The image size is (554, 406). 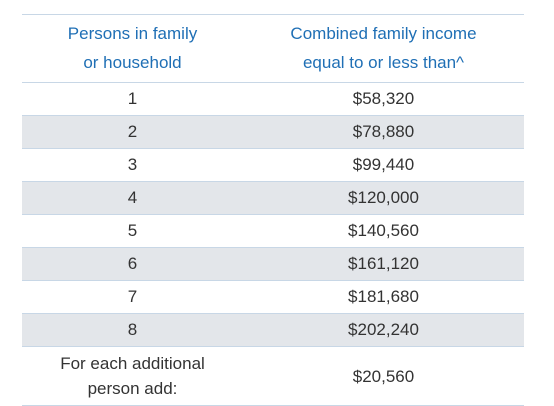 What do you see at coordinates (132, 62) in the screenshot?
I see `header-persons-line2: or household` at bounding box center [132, 62].